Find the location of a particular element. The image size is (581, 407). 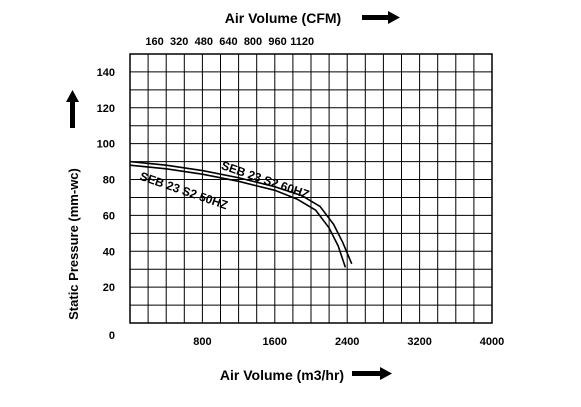

x-tick-label: 800 is located at coordinates (202, 342).